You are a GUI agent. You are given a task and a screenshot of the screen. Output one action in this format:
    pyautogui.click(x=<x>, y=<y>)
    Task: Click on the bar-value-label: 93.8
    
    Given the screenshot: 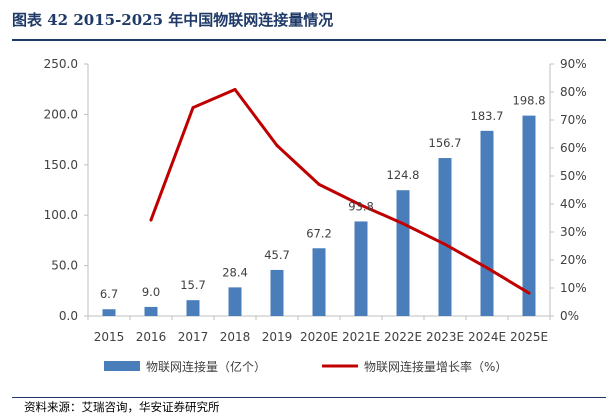 What is the action you would take?
    pyautogui.click(x=361, y=206)
    